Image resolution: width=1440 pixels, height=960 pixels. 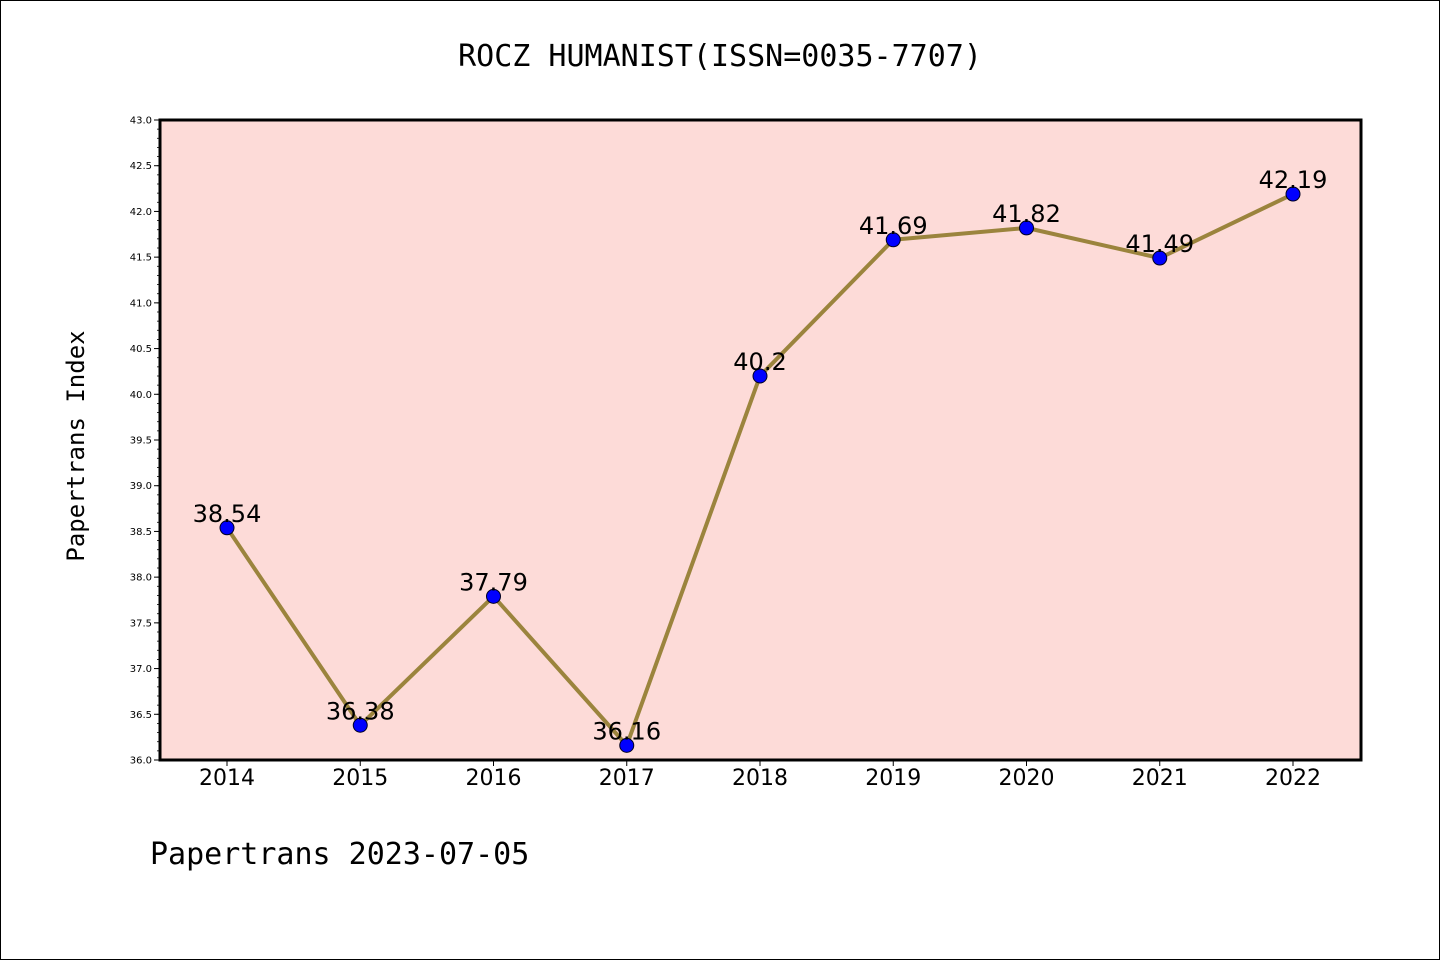 I want to click on data-label: 42.19, so click(x=1293, y=180).